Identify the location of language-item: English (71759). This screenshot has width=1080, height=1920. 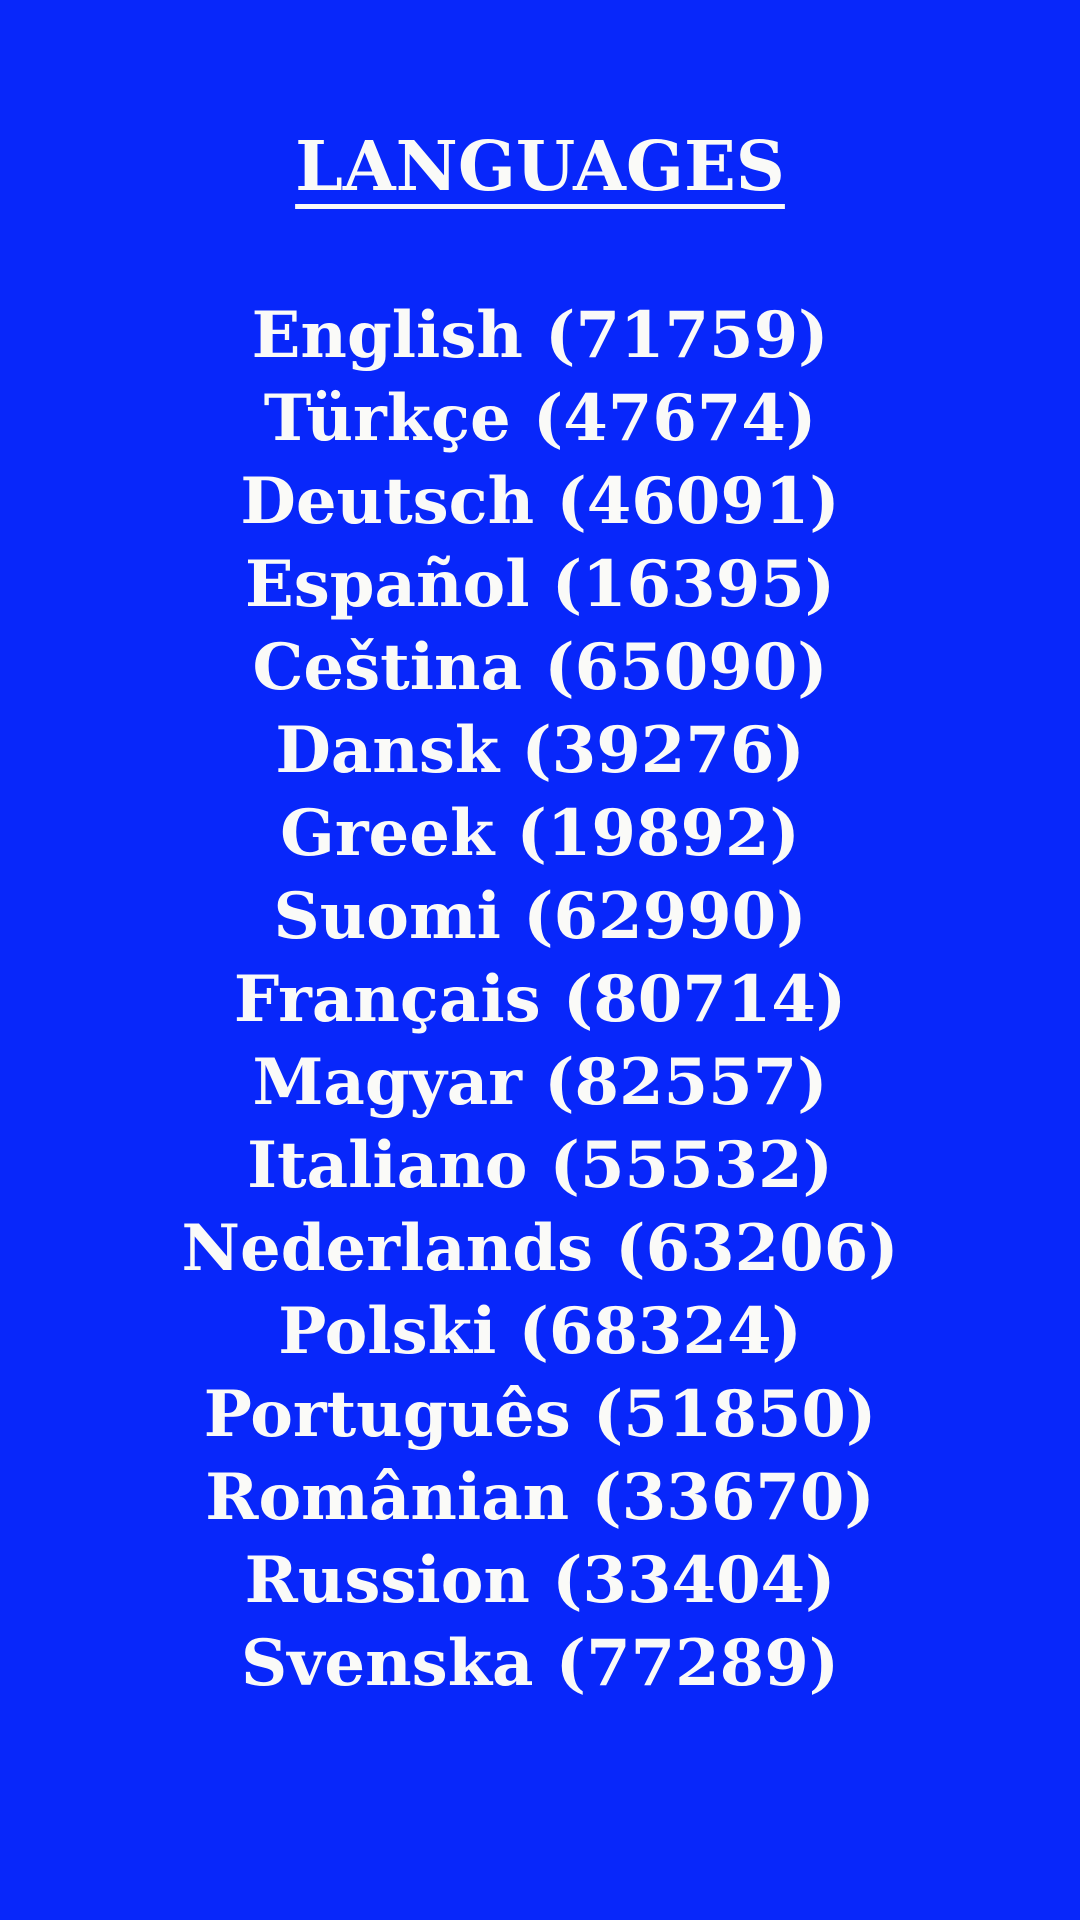
(540, 336).